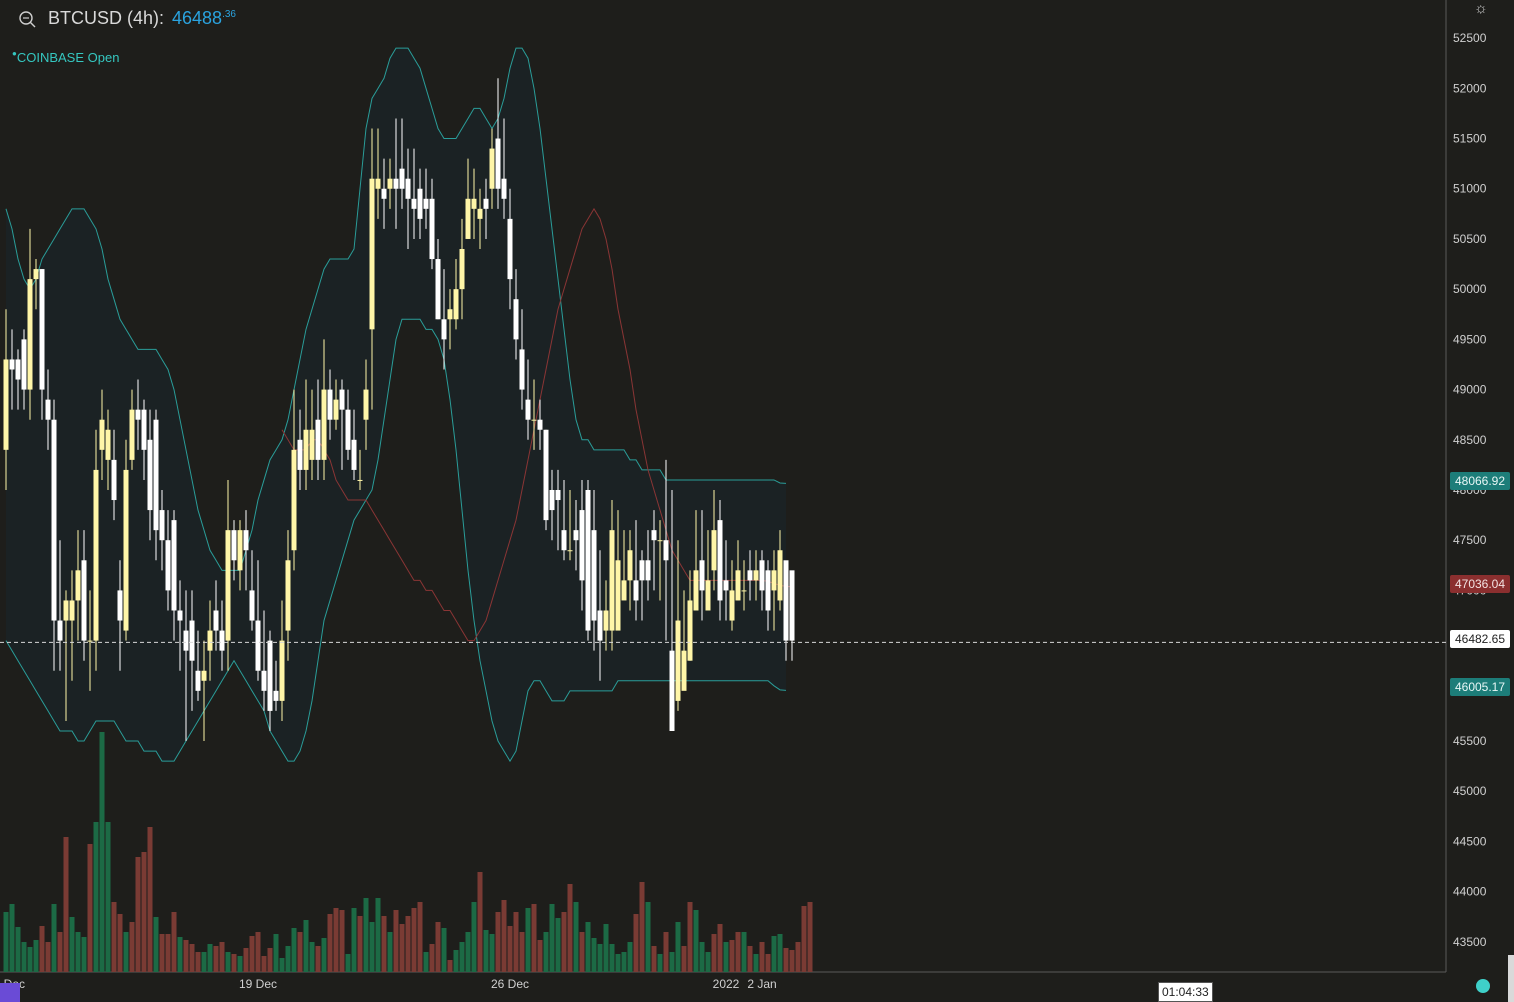 The image size is (1514, 1002). What do you see at coordinates (1470, 791) in the screenshot?
I see `y-tick-label: 45000` at bounding box center [1470, 791].